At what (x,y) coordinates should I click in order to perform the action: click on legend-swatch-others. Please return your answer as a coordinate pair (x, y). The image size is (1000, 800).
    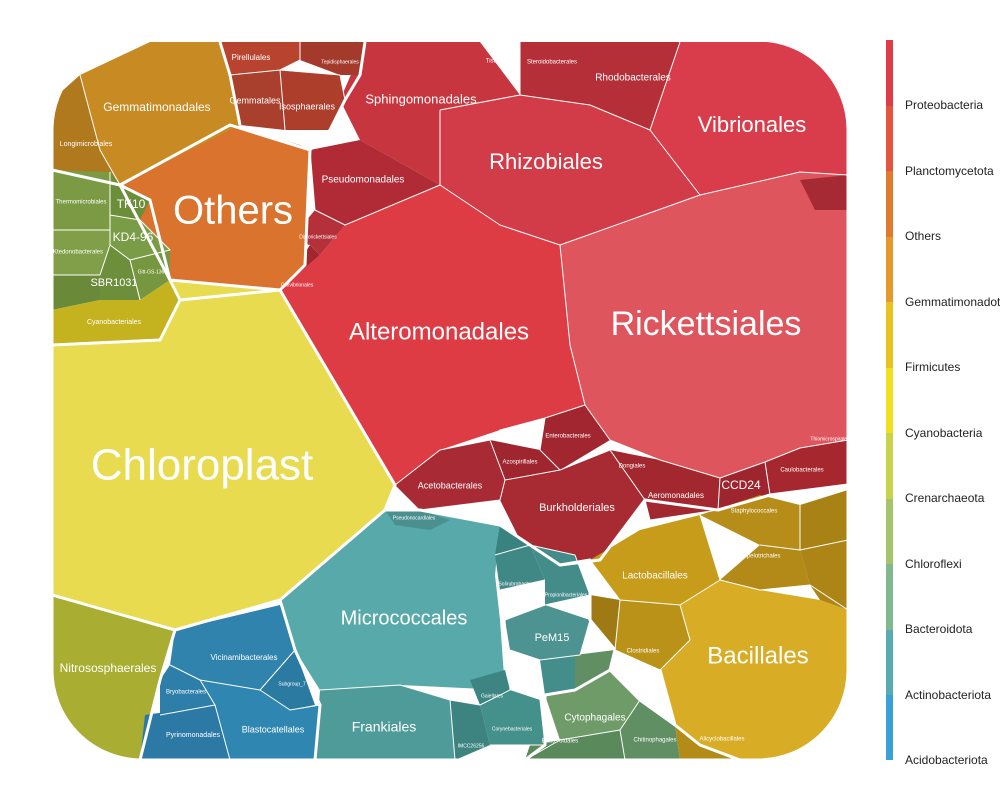
    Looking at the image, I should click on (889, 204).